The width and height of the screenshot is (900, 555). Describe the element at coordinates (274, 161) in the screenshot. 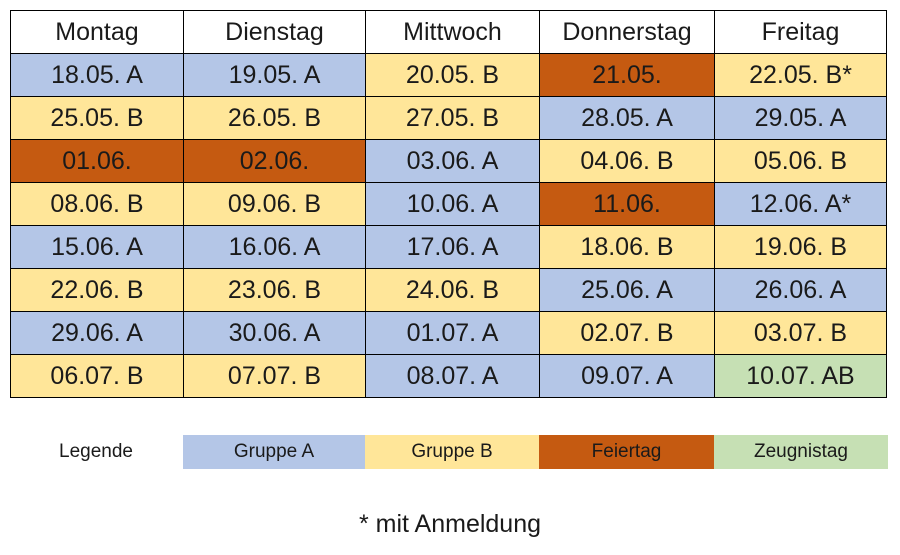

I see `day-cell: 02.06.` at that location.